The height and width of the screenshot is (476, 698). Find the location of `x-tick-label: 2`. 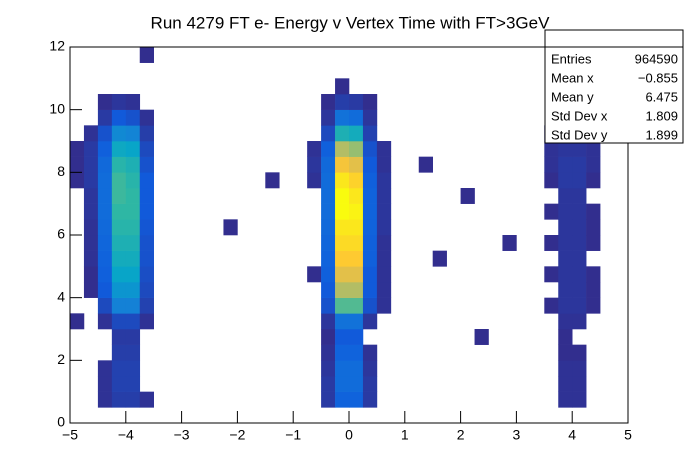

x-tick-label: 2 is located at coordinates (461, 435).